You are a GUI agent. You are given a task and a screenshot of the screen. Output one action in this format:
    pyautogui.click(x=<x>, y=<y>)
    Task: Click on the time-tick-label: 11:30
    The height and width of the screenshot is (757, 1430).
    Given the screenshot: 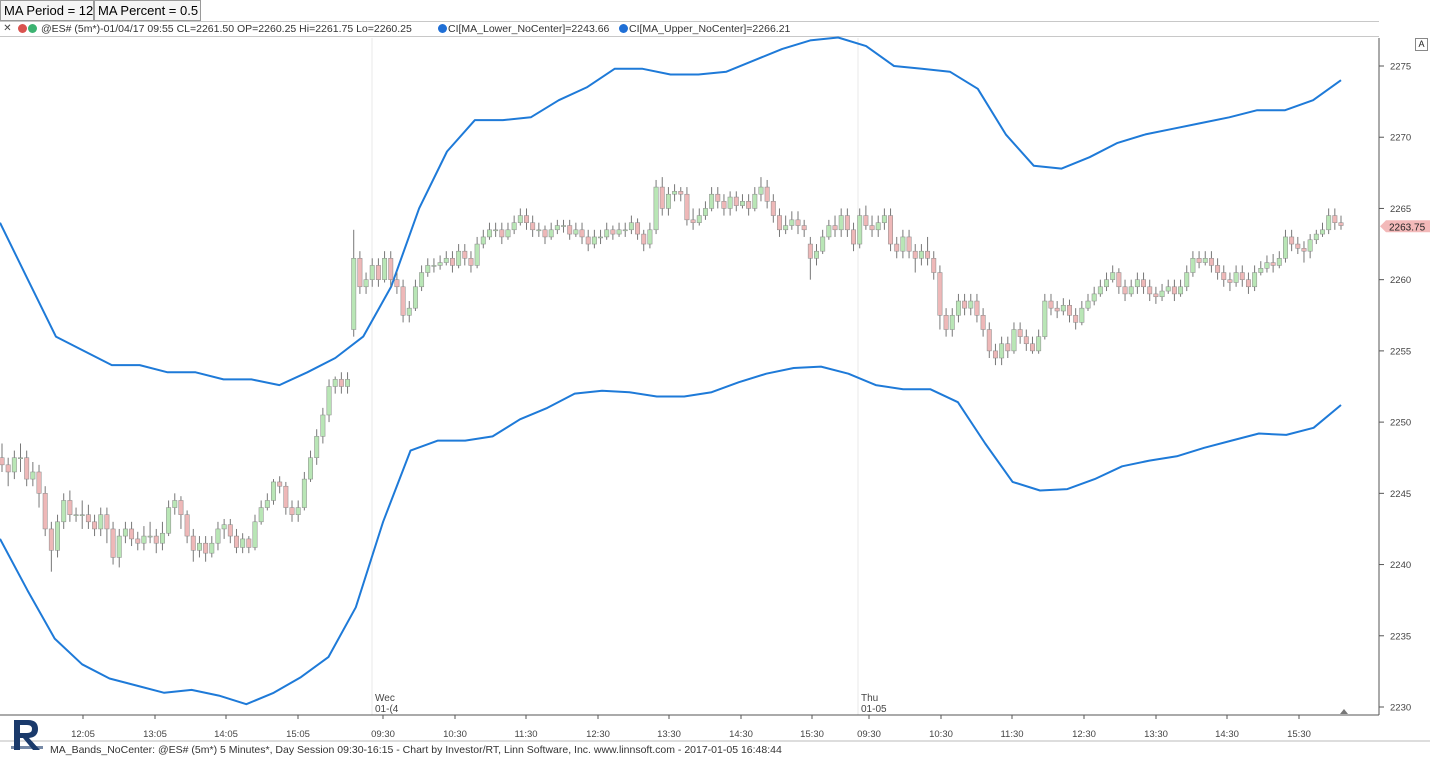 What is the action you would take?
    pyautogui.click(x=525, y=734)
    